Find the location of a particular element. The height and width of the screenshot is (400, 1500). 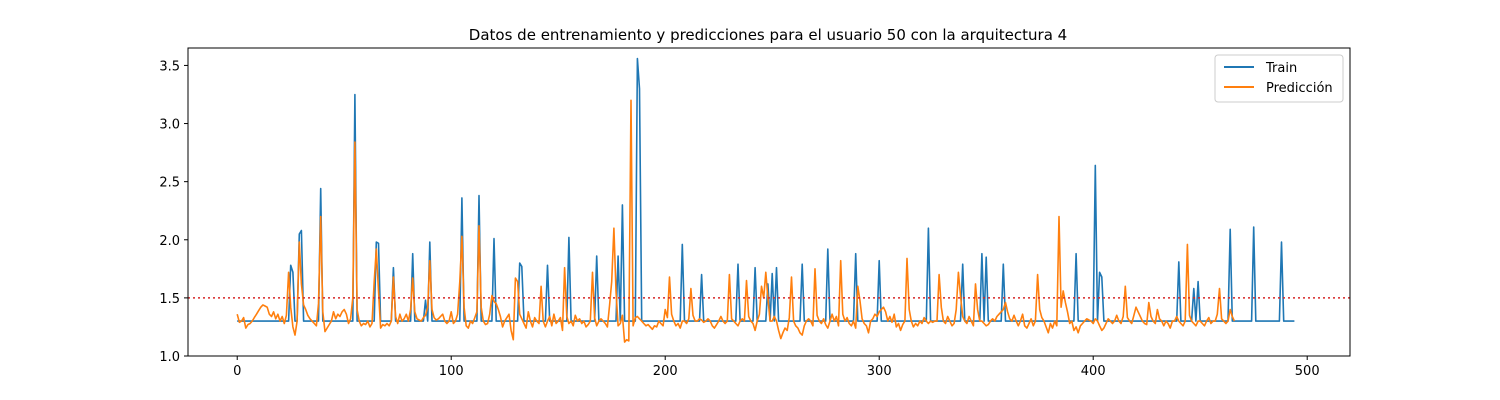

y-tick-label: 1.5 is located at coordinates (169, 299).